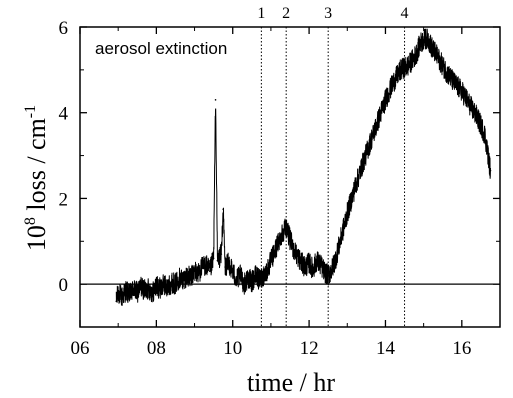 The image size is (513, 398). I want to click on reference-line-label-4: 4, so click(405, 13).